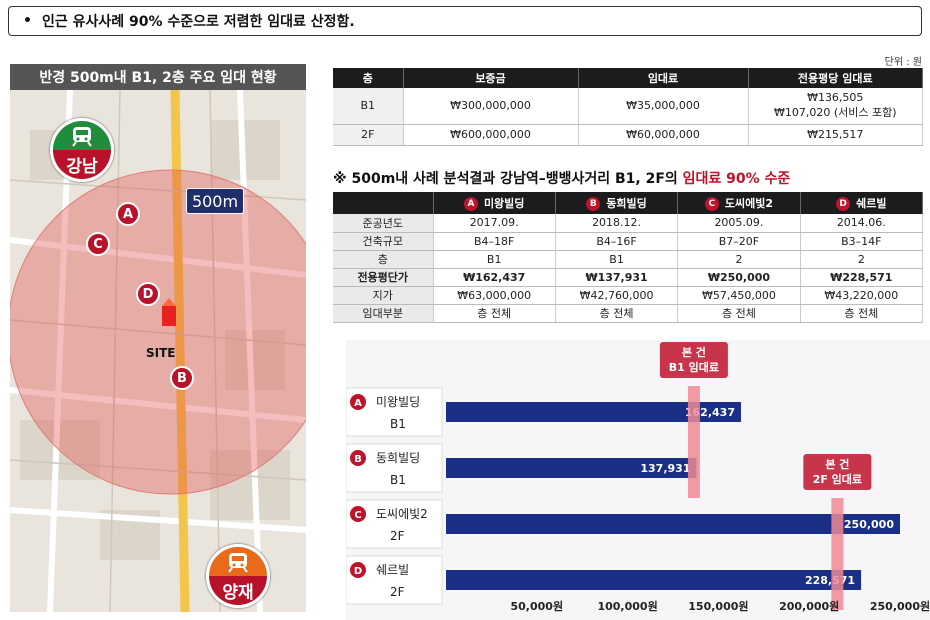  What do you see at coordinates (739, 277) in the screenshot?
I see `table-cell: ₩250,000` at bounding box center [739, 277].